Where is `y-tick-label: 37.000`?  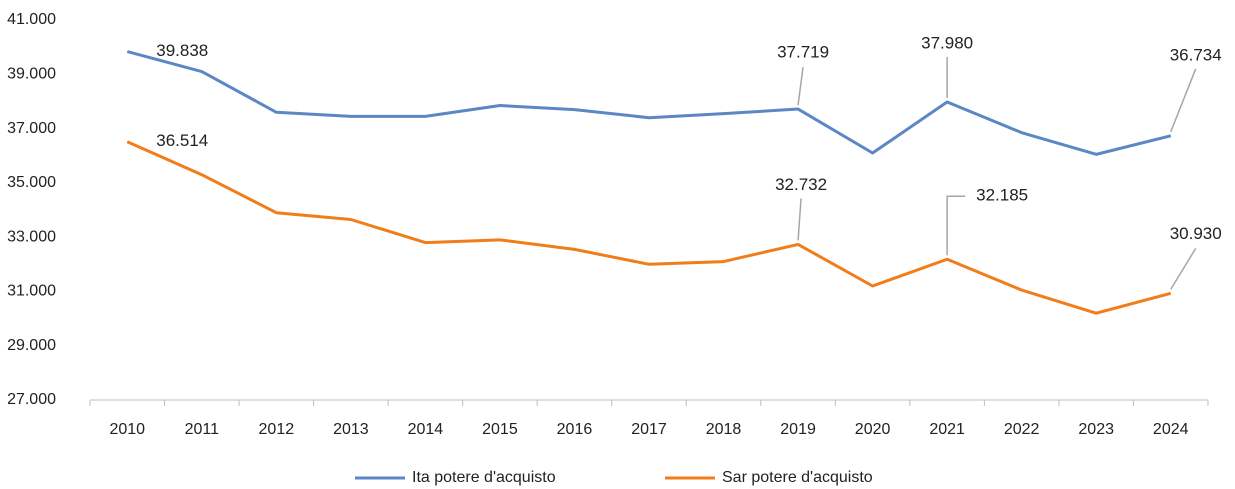 y-tick-label: 37.000 is located at coordinates (31, 128).